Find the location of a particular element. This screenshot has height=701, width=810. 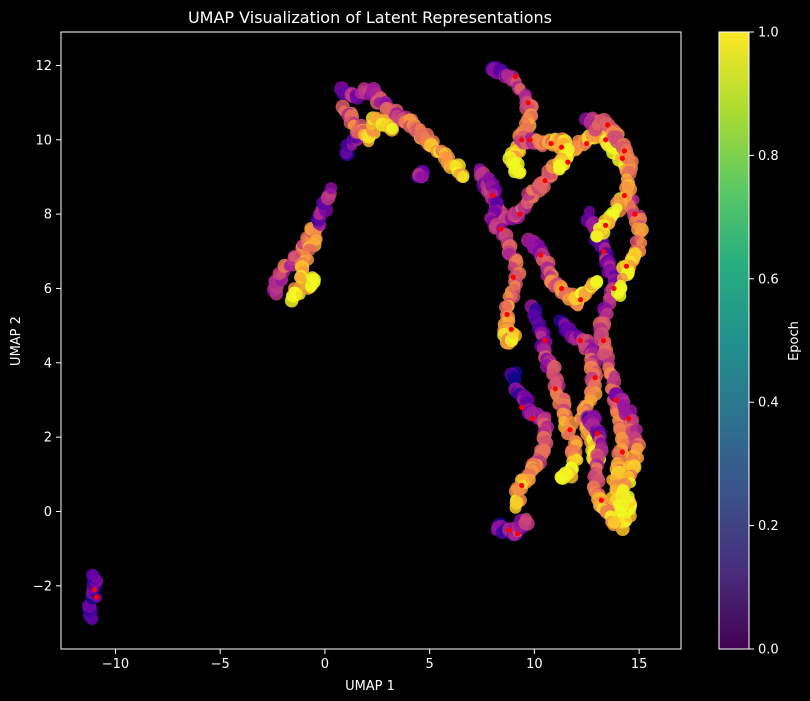

x-axis: −10 −5 0 5 10 15 is located at coordinates (375, 660).